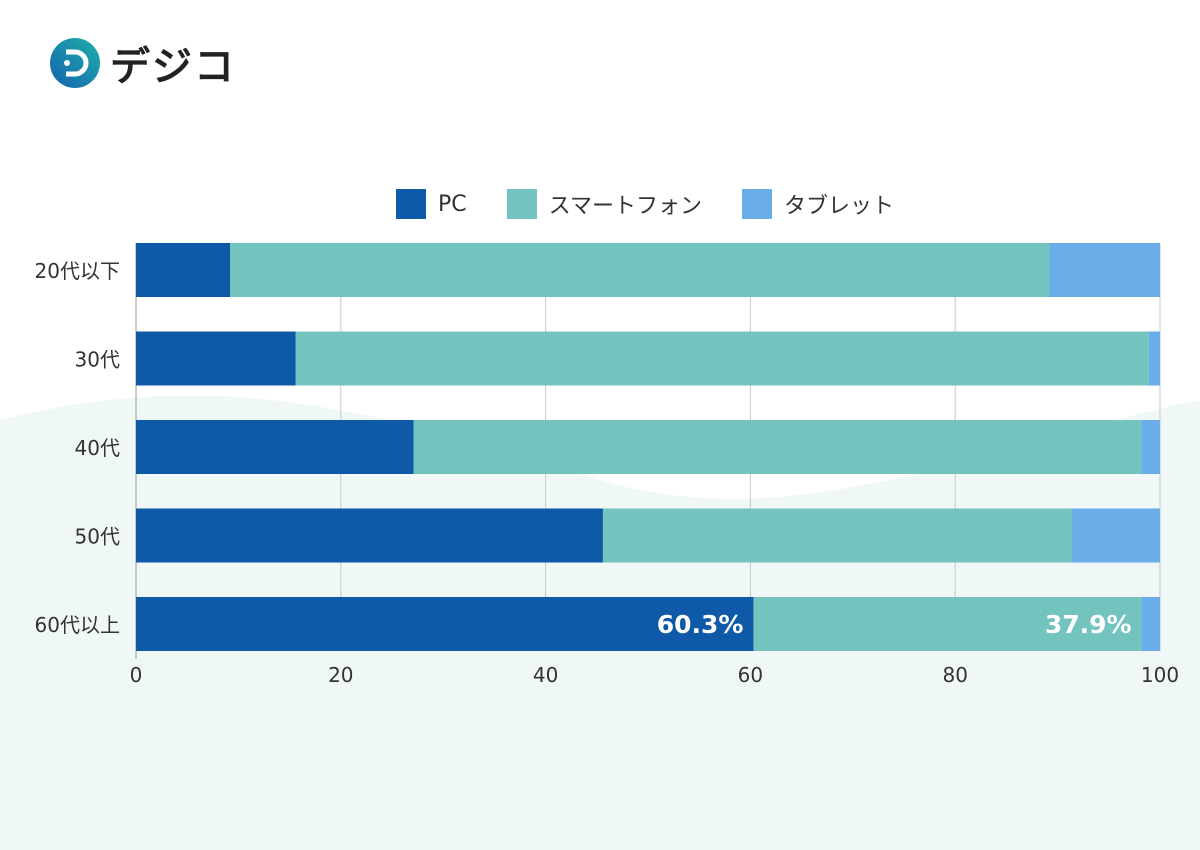  Describe the element at coordinates (545, 675) in the screenshot. I see `x-tick-label: 40` at that location.